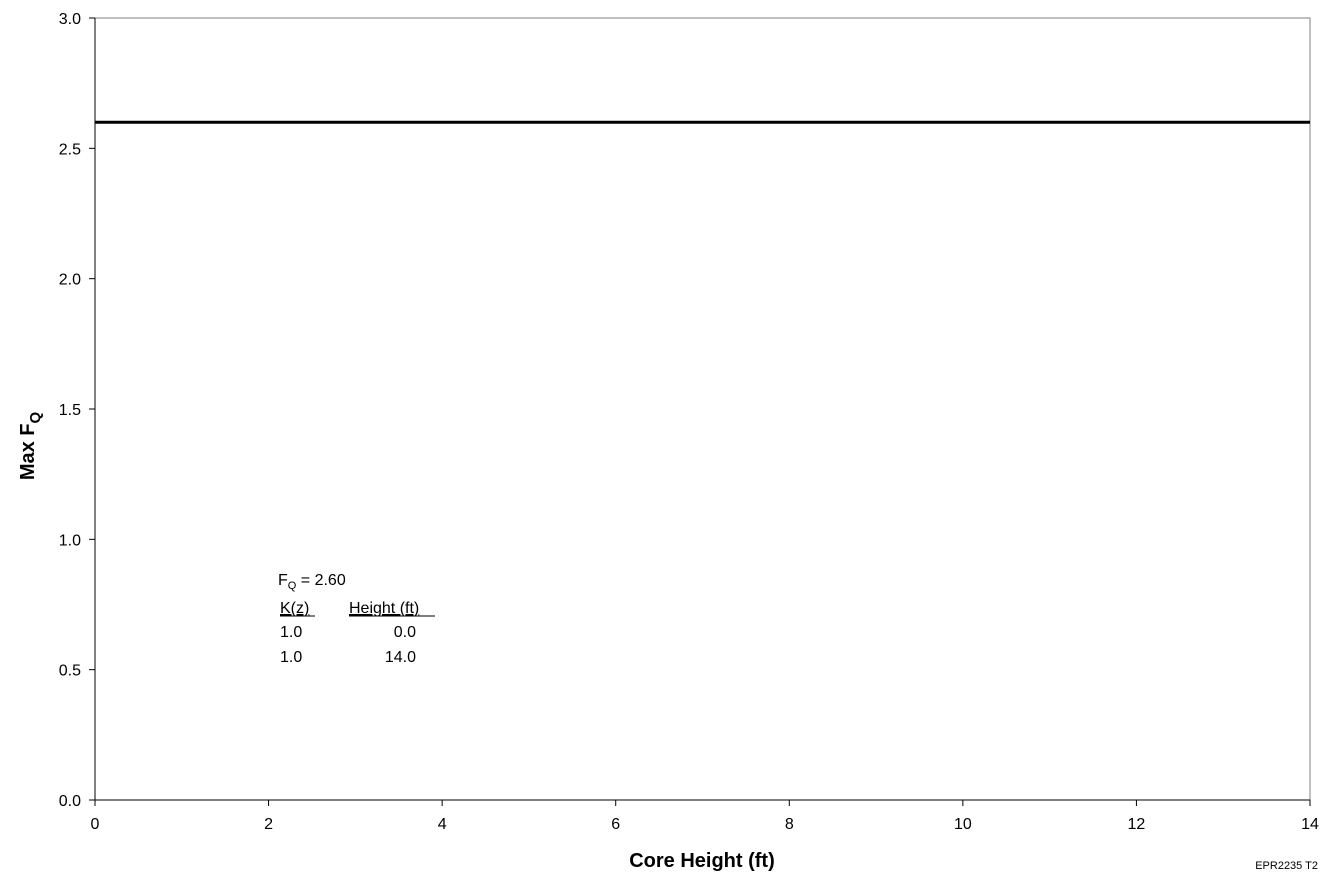 The width and height of the screenshot is (1325, 883). What do you see at coordinates (384, 608) in the screenshot?
I see `annotation-header-height: Height (ft)` at bounding box center [384, 608].